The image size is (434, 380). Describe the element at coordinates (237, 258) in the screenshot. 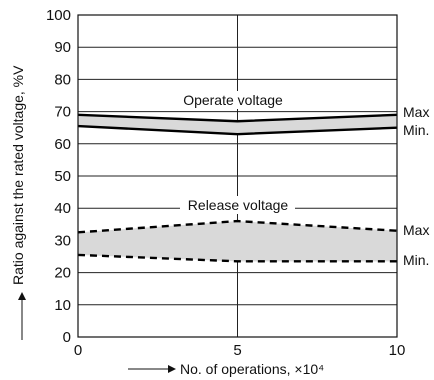

I see `series-1-min-line` at that location.